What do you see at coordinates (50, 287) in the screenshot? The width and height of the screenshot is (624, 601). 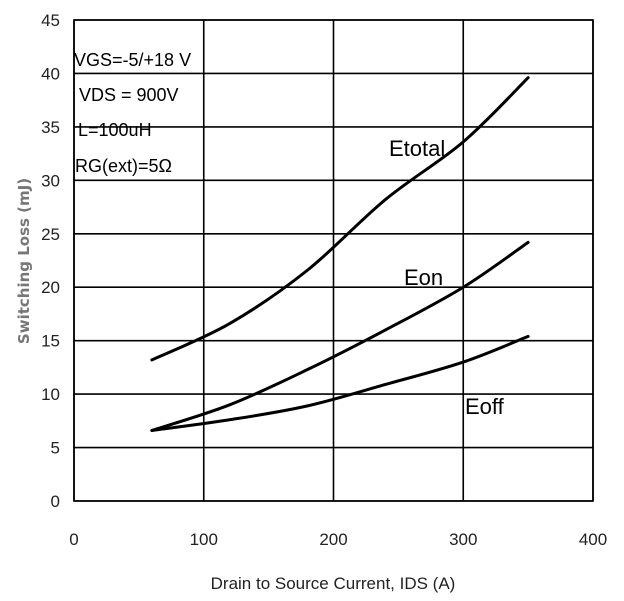 I see `y-tick-label-4: 20` at bounding box center [50, 287].